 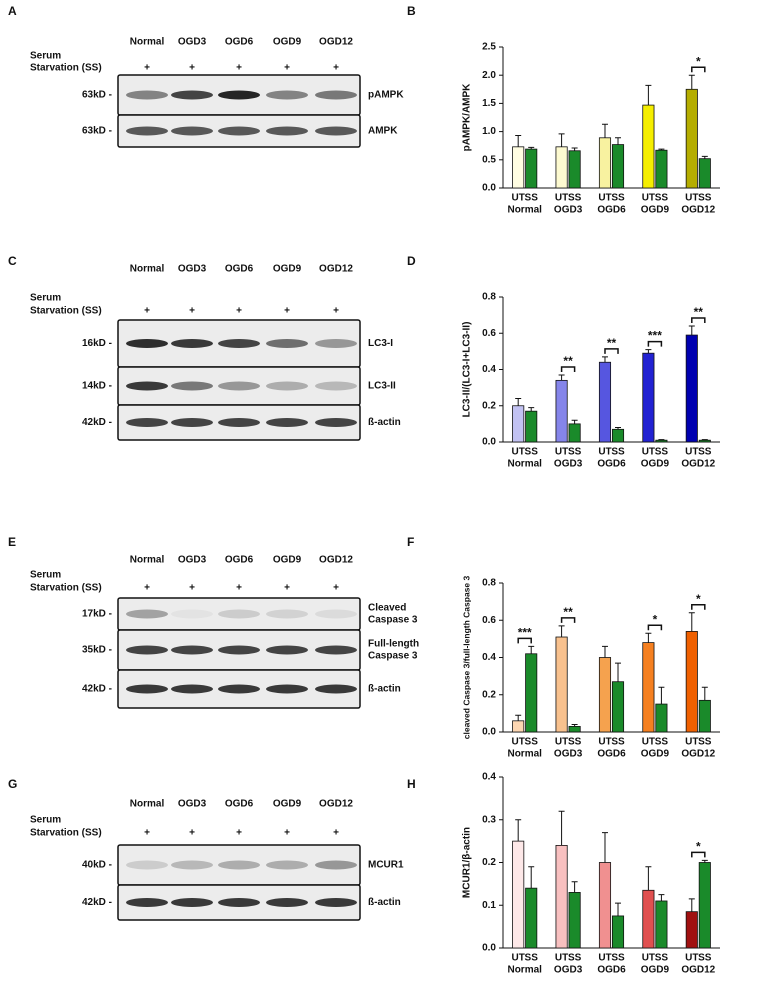 What do you see at coordinates (97, 343) in the screenshot?
I see `size-label: 16kD -` at bounding box center [97, 343].